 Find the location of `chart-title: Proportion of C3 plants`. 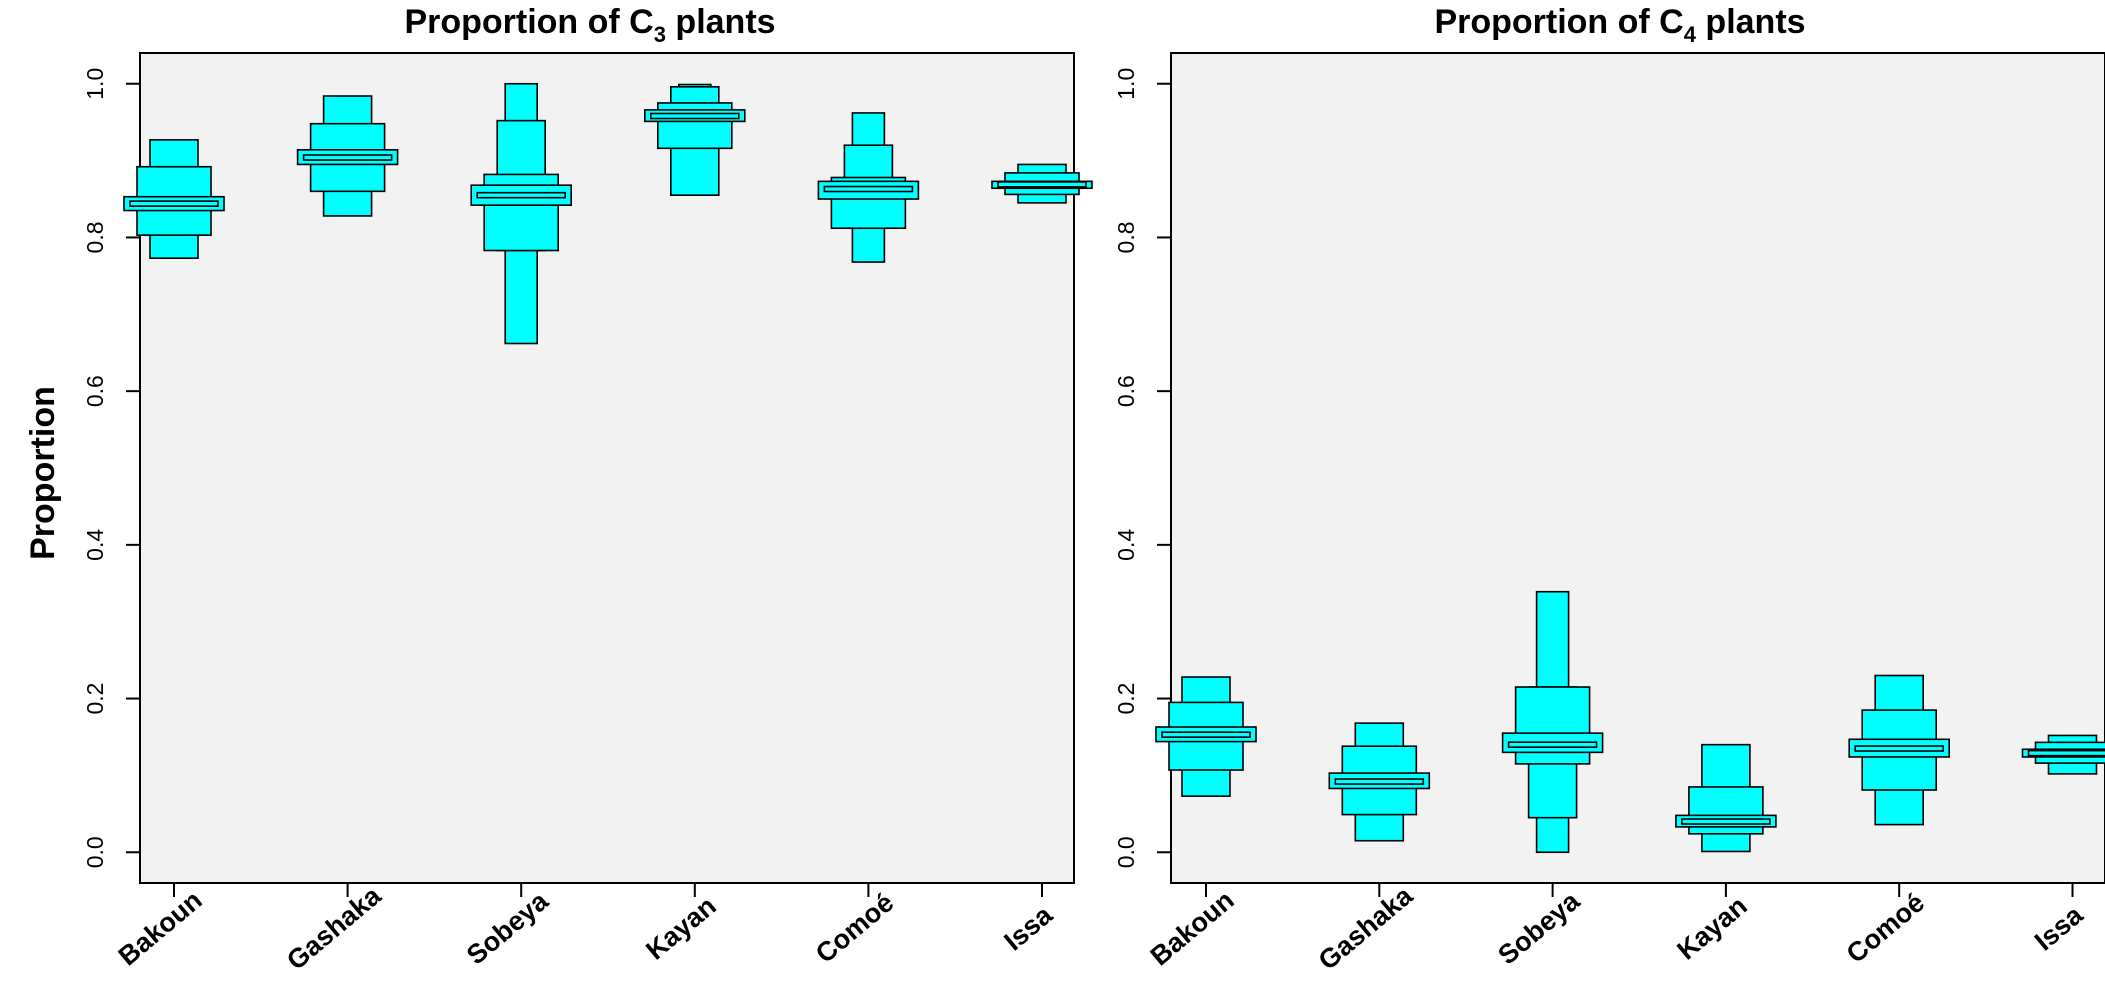

chart-title: Proportion of C3 plants is located at coordinates (589, 25).